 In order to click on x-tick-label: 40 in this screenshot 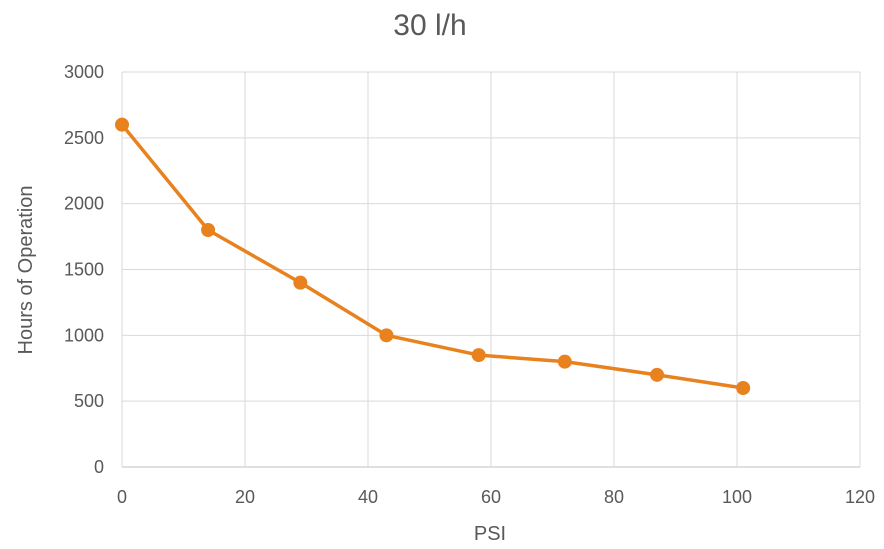, I will do `click(368, 497)`.